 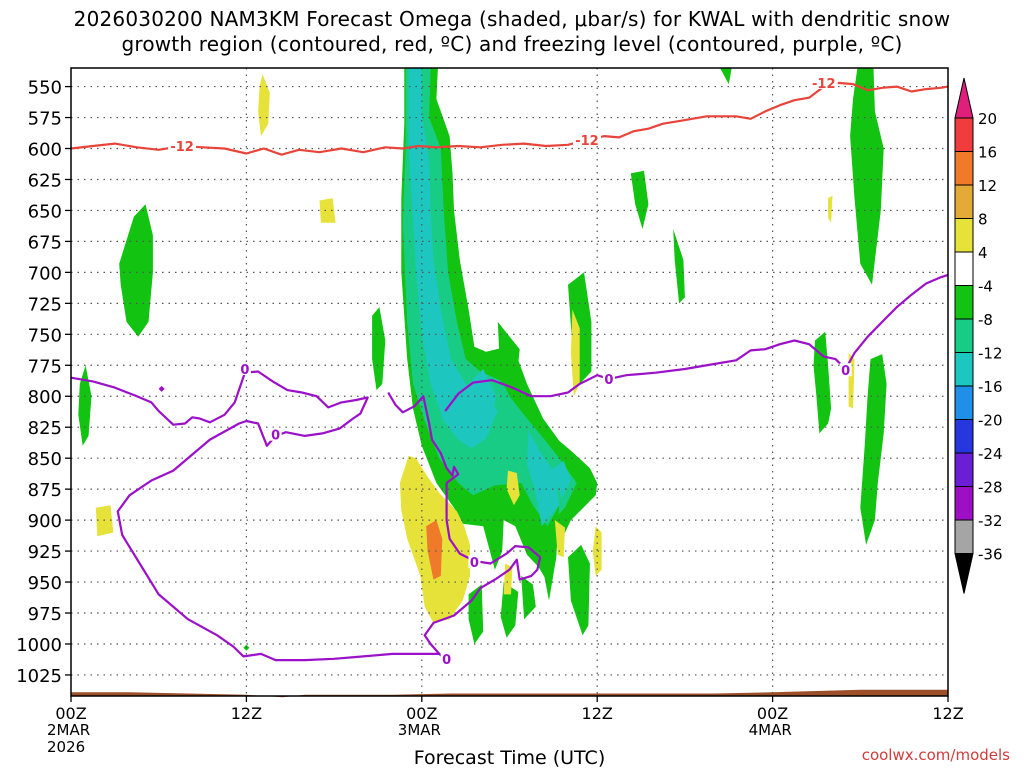 What do you see at coordinates (39, 676) in the screenshot?
I see `y-tick-label: 1025` at bounding box center [39, 676].